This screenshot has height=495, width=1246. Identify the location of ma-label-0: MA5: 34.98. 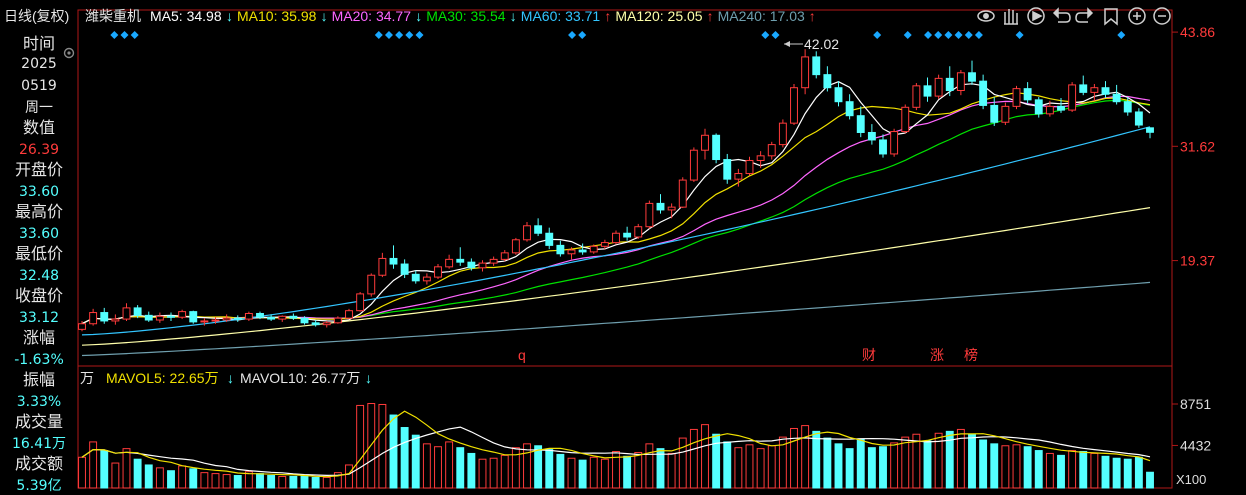
(186, 16).